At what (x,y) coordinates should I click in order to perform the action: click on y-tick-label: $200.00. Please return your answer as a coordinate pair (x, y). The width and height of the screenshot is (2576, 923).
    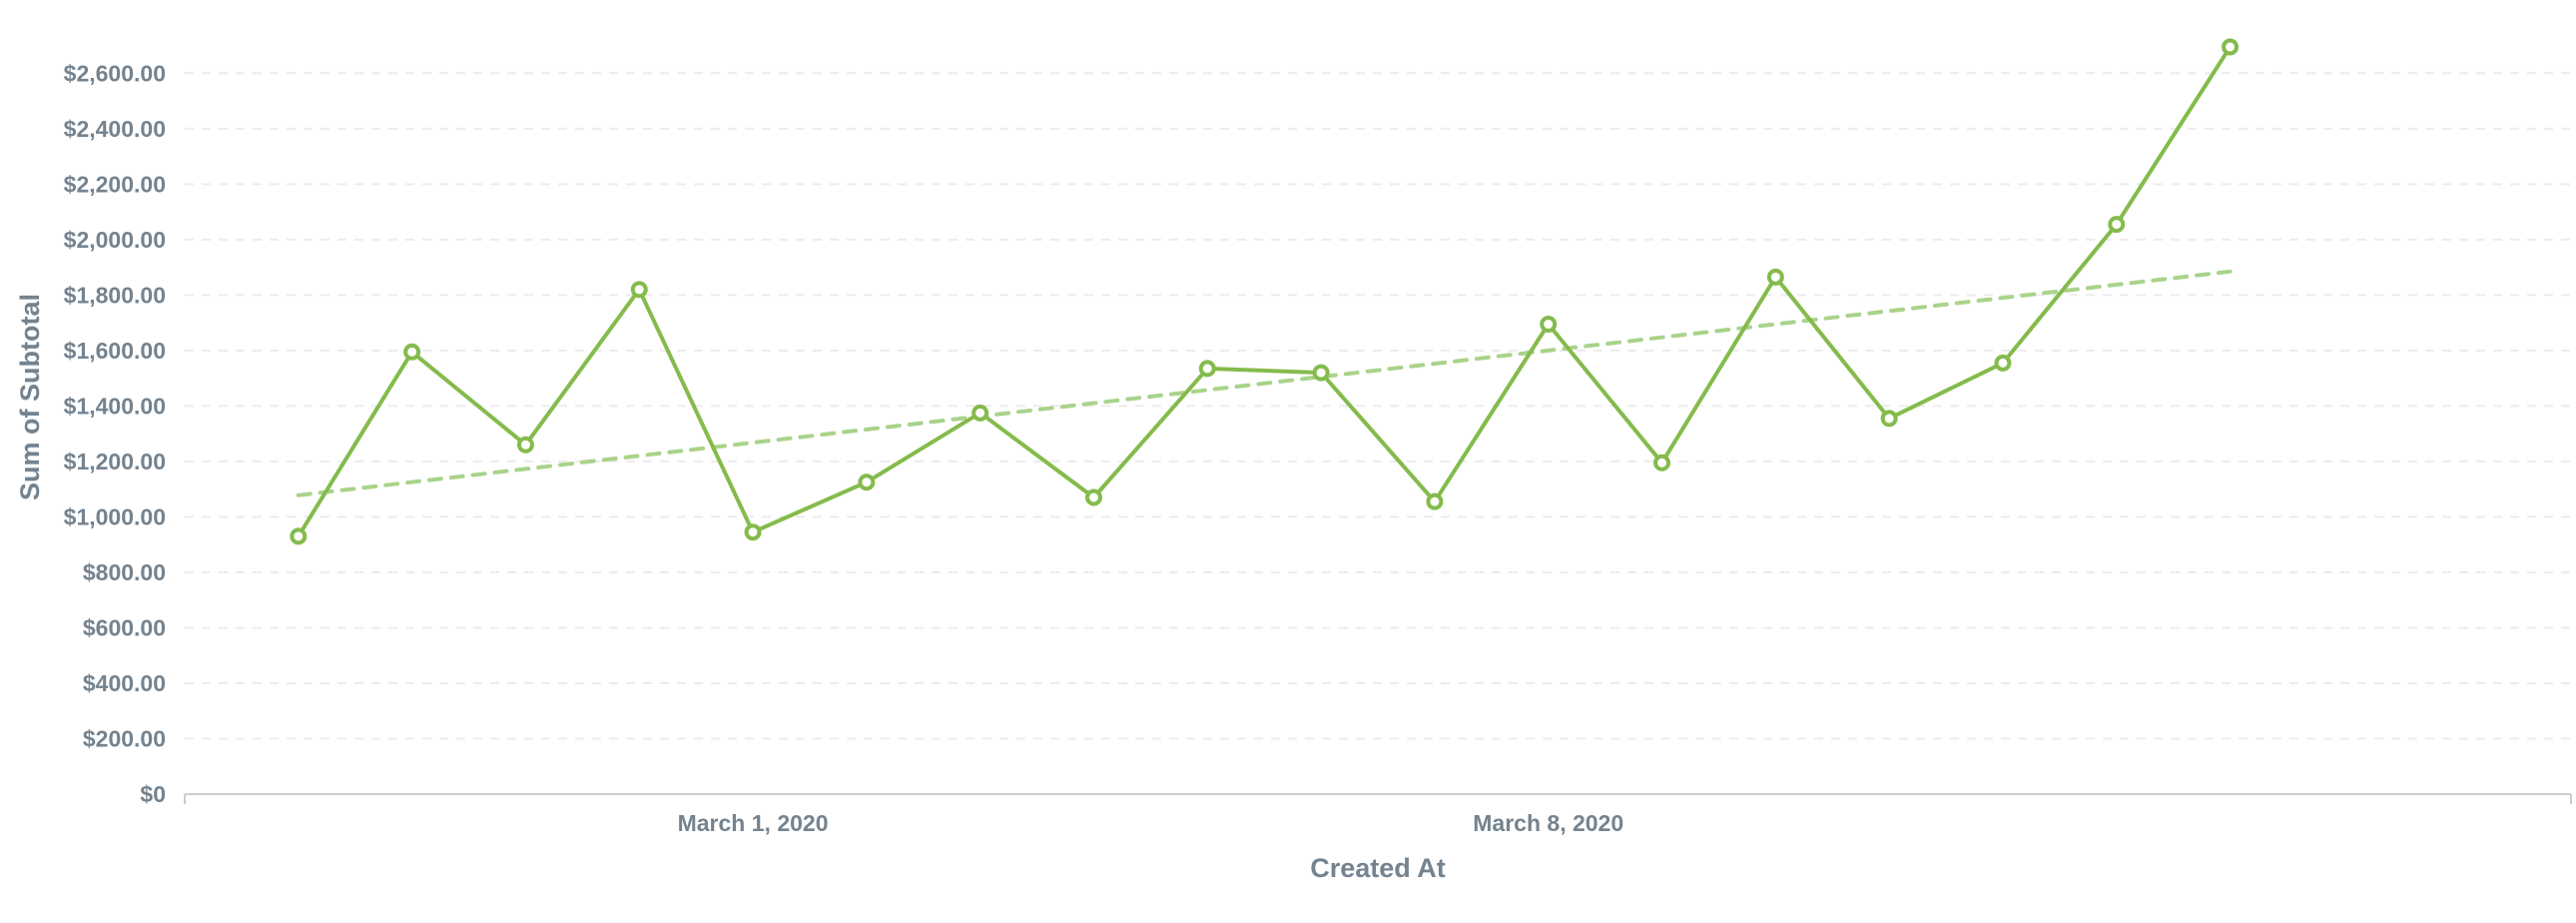
    Looking at the image, I should click on (124, 738).